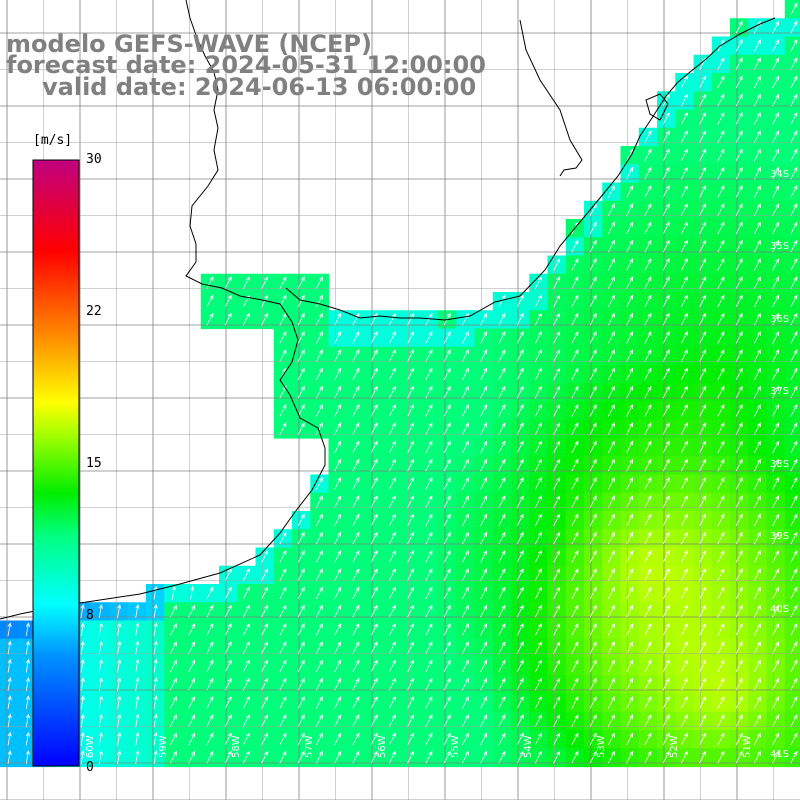 The height and width of the screenshot is (800, 800). Describe the element at coordinates (528, 746) in the screenshot. I see `lon-label-54w: 54W` at that location.